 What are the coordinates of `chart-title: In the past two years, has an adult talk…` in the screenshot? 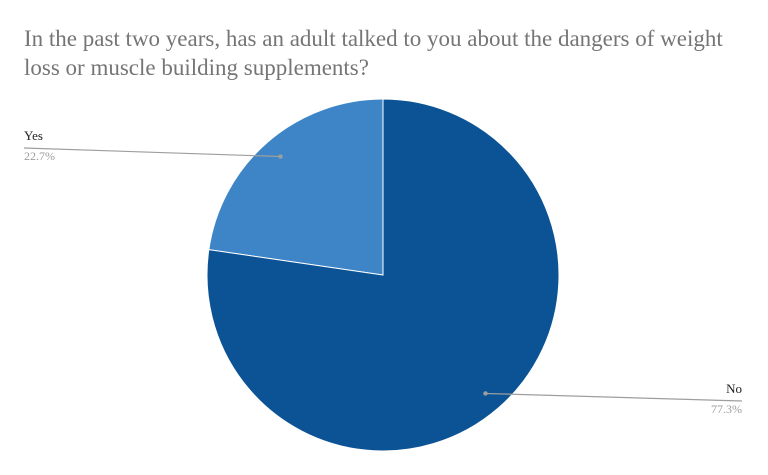 It's located at (373, 53).